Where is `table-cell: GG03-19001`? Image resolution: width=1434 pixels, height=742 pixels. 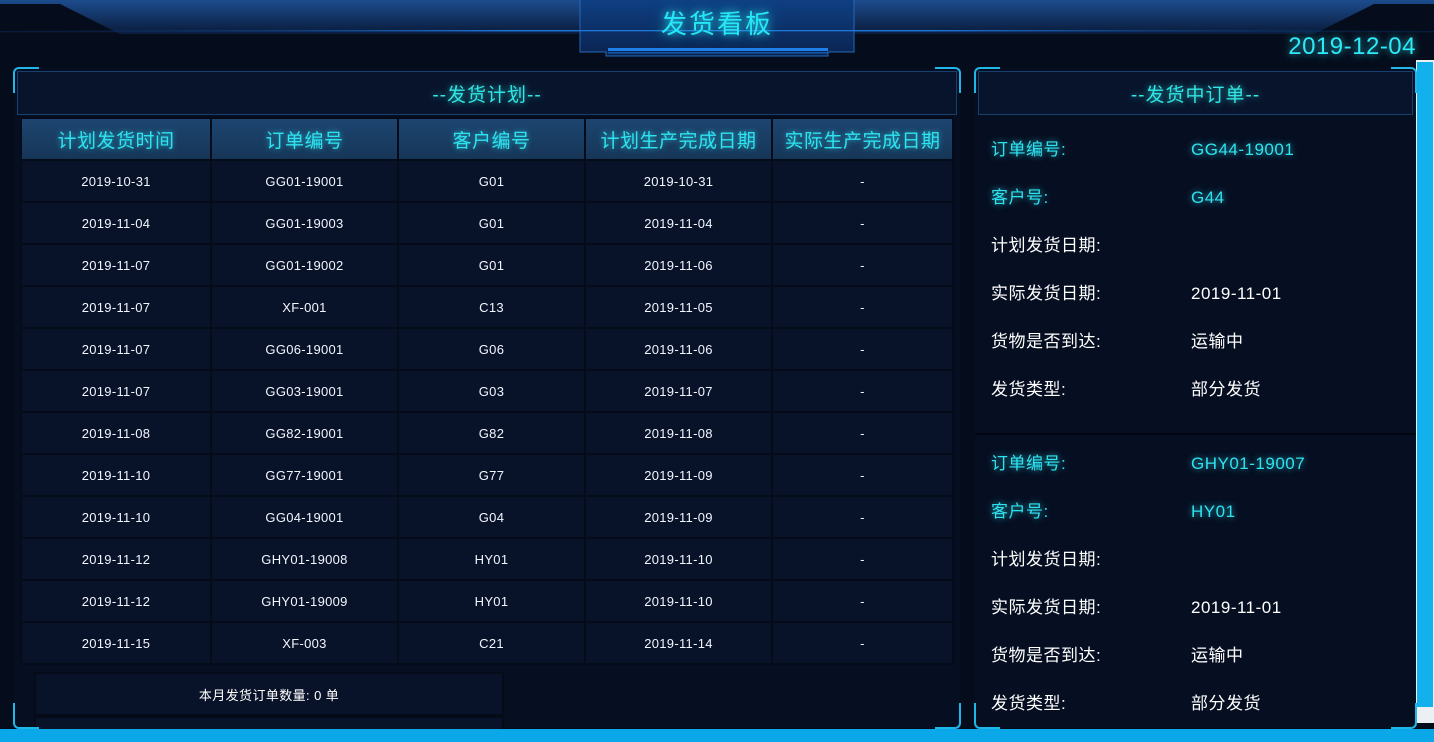
table-cell: GG03-19001 is located at coordinates (304, 391).